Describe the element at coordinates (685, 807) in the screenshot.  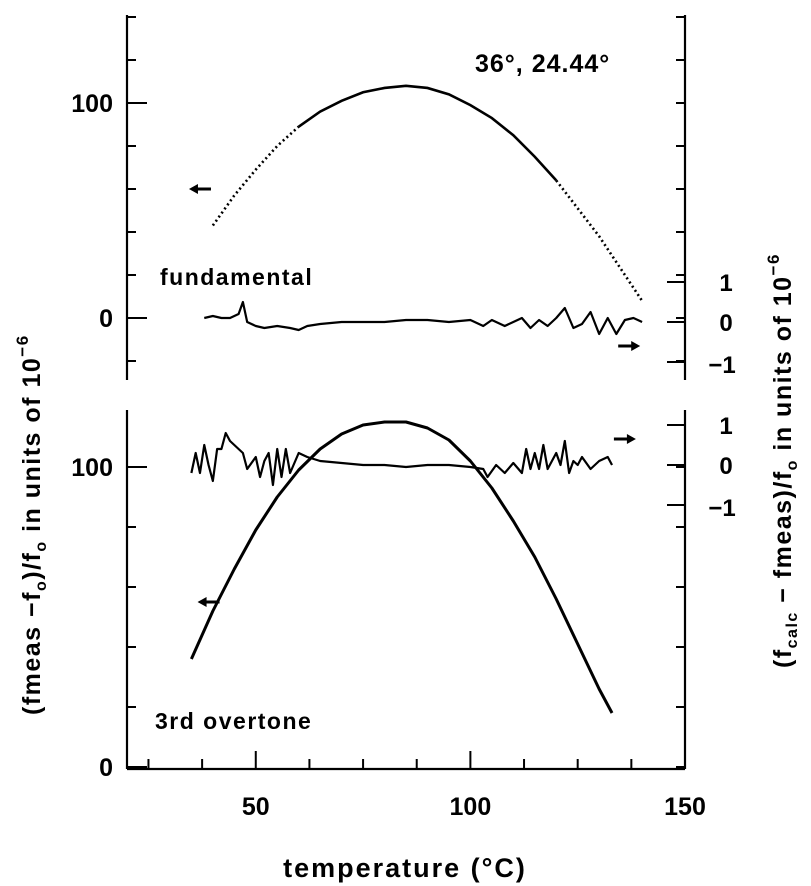
I see `x-tick-label: 150` at that location.